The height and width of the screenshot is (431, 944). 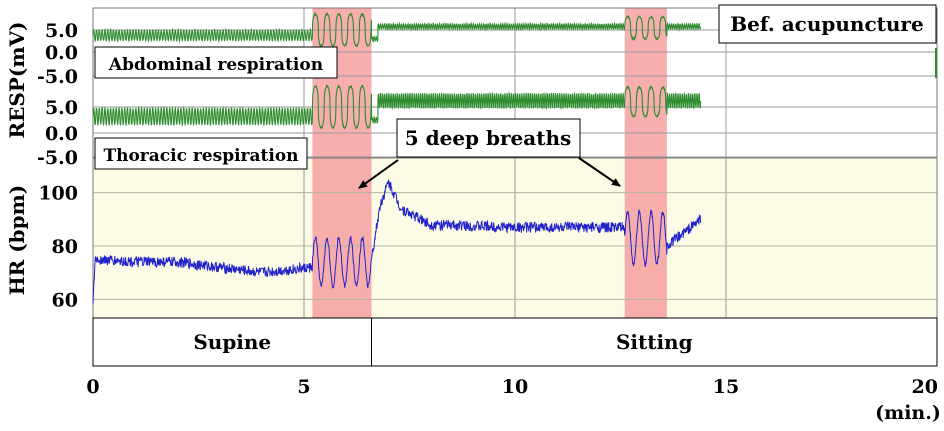 I want to click on abdominal-label-box: Abdominal respiration, so click(x=216, y=62).